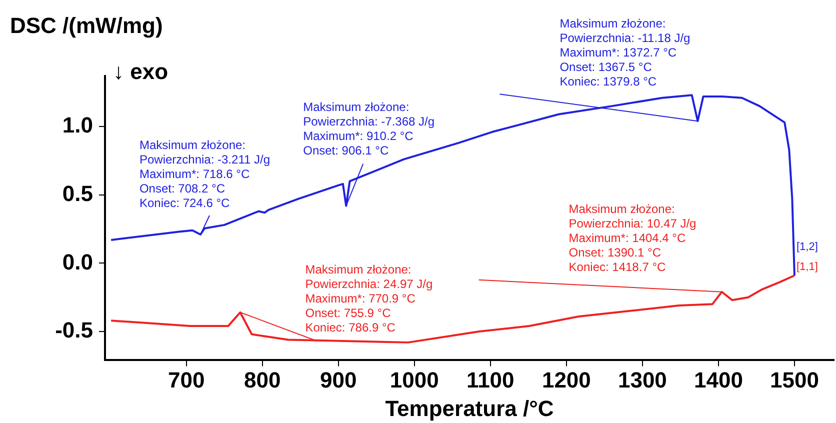 The height and width of the screenshot is (423, 836). Describe the element at coordinates (140, 71) in the screenshot. I see `annotation: ↓ exo` at that location.